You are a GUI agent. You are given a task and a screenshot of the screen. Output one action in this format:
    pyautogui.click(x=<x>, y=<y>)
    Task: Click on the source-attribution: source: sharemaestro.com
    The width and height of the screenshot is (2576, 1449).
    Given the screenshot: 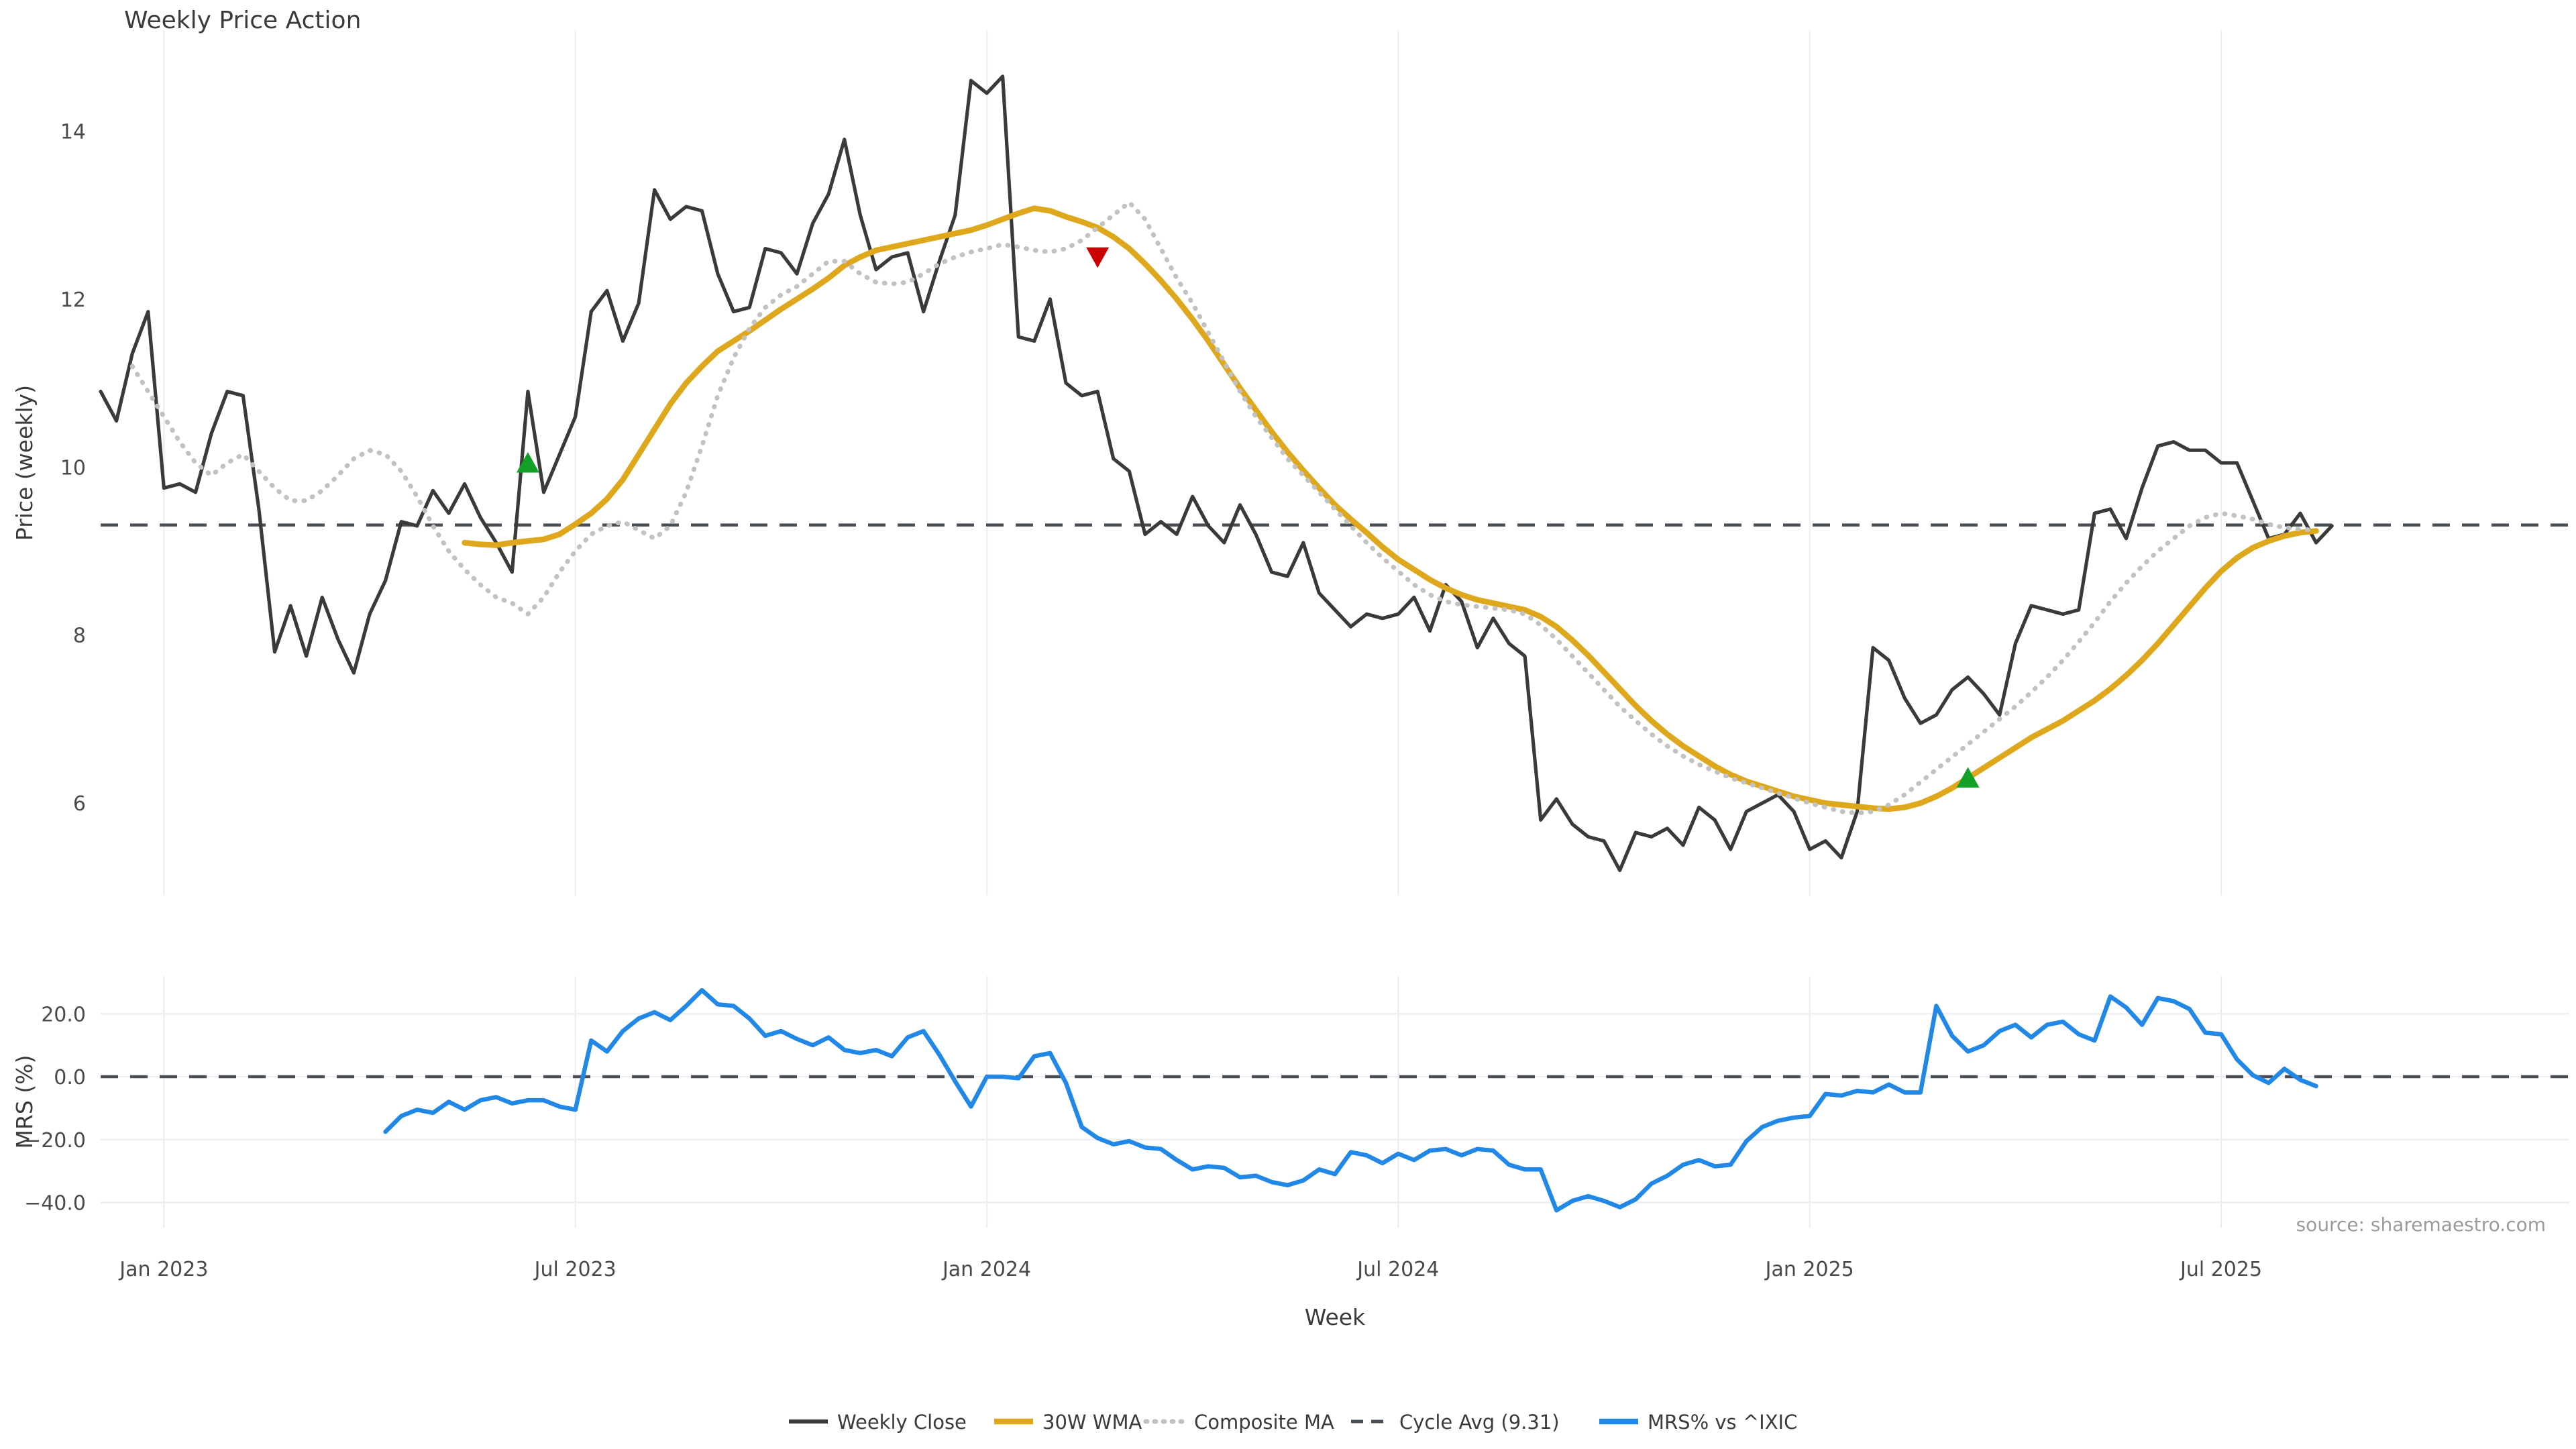 What is the action you would take?
    pyautogui.click(x=2421, y=1225)
    